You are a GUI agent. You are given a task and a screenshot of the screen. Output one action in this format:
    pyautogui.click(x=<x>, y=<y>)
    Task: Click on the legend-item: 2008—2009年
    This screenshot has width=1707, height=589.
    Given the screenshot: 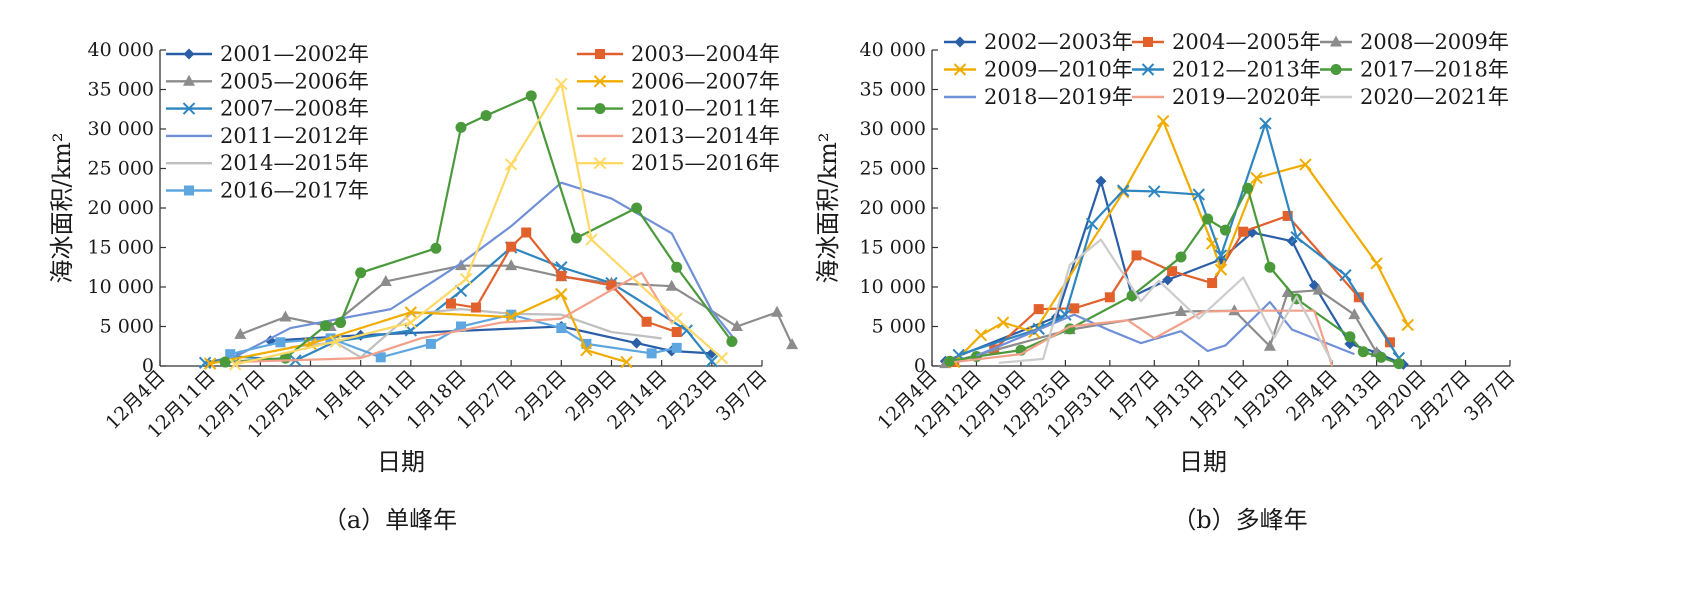 What is the action you would take?
    pyautogui.click(x=1414, y=42)
    